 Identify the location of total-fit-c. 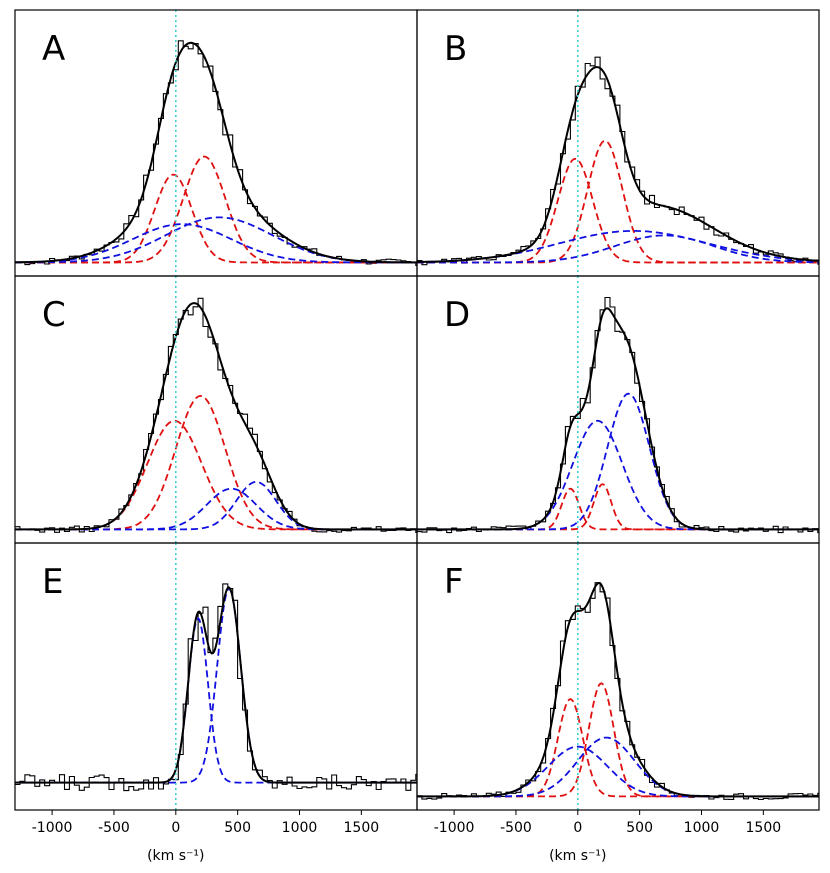
(216, 416).